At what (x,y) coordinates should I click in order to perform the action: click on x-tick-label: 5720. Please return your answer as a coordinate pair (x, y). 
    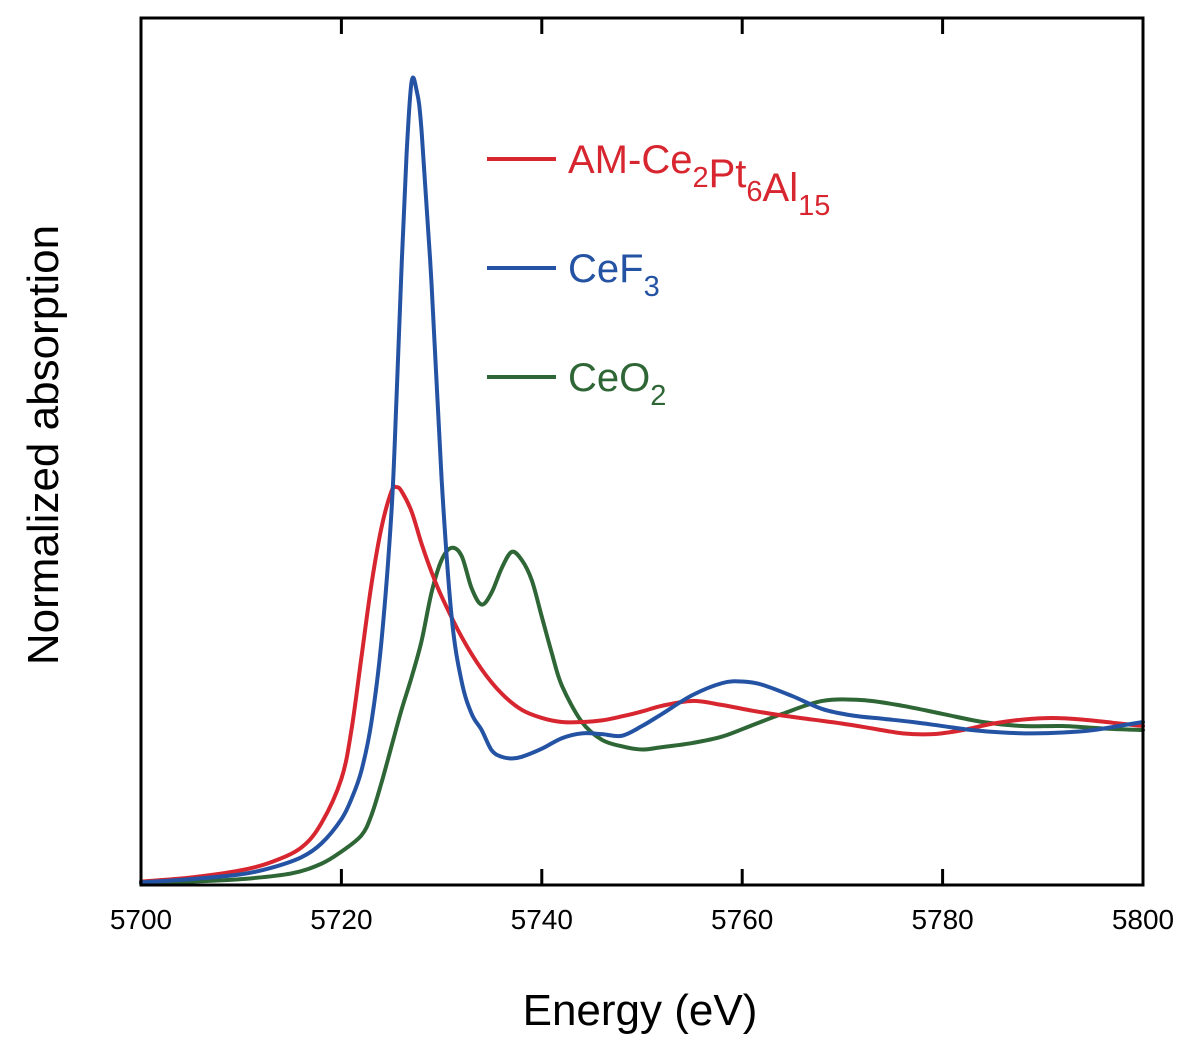
    Looking at the image, I should click on (341, 919).